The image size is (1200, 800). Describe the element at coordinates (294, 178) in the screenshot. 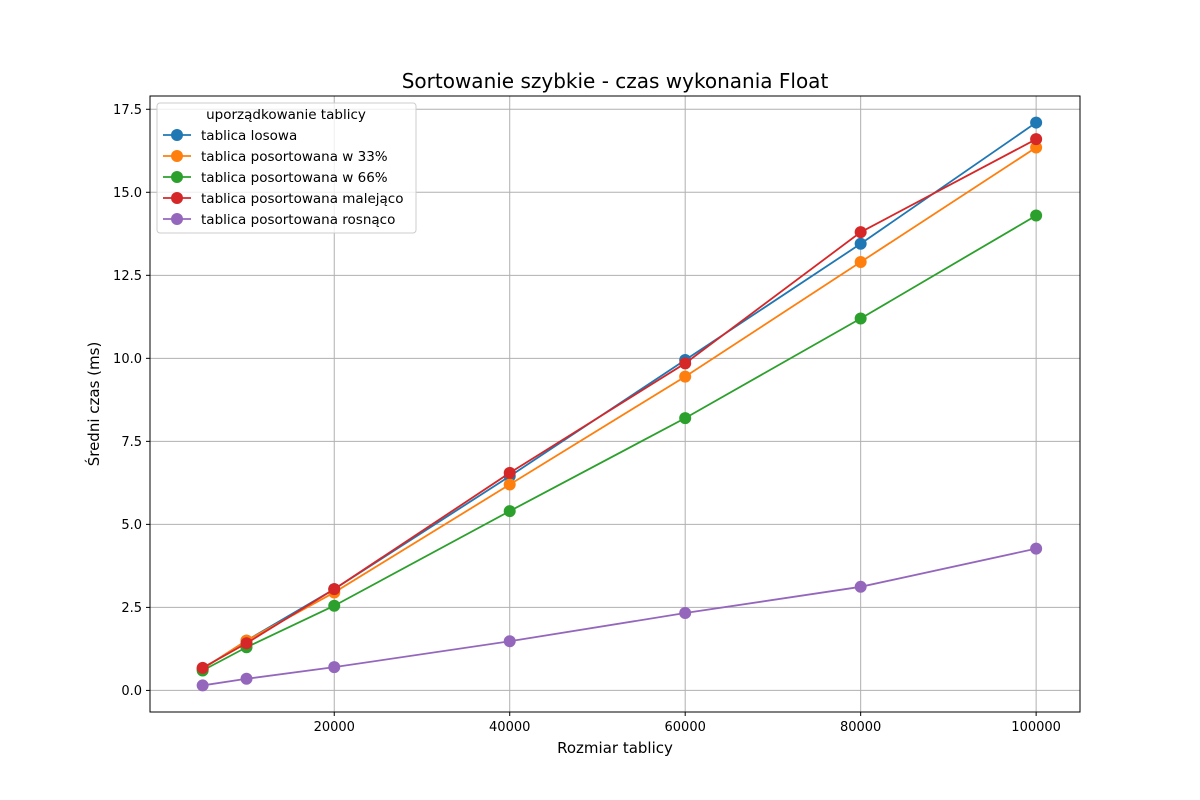

I see `legend-label: tablica posortowana w 66%` at that location.